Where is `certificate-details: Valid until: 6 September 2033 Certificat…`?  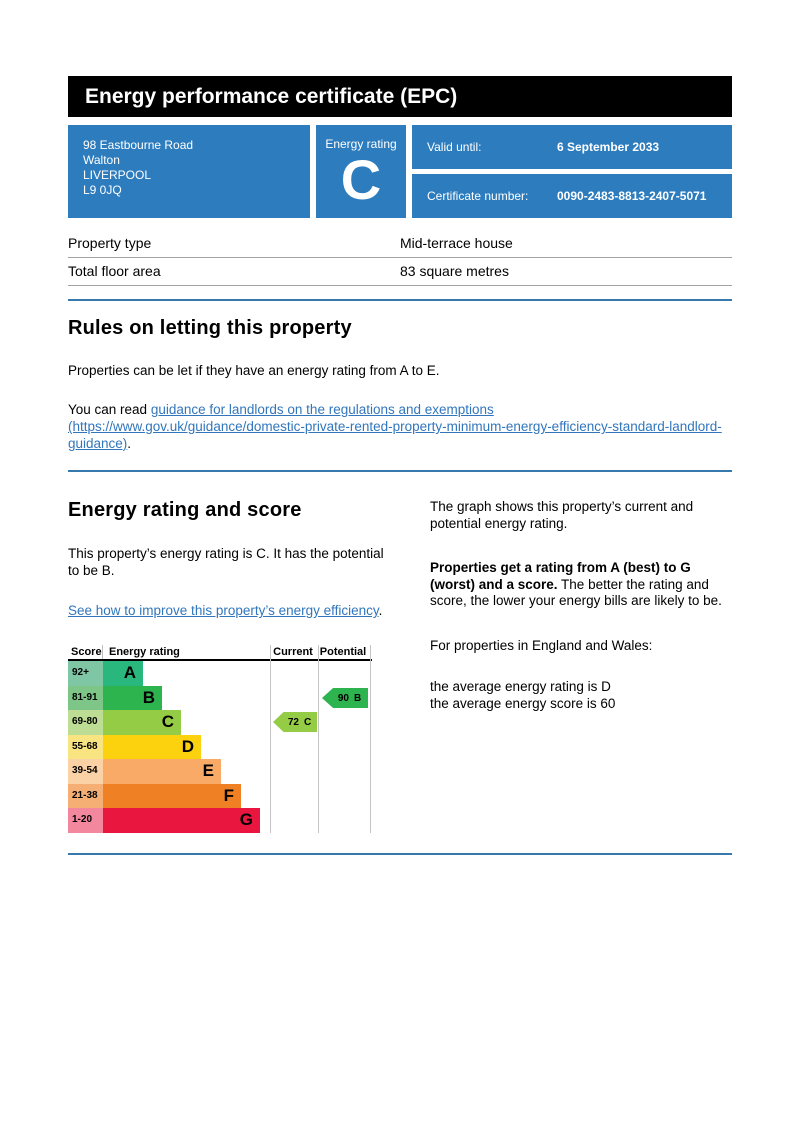
certificate-details: Valid until: 6 September 2033 Certificat… is located at coordinates (572, 171).